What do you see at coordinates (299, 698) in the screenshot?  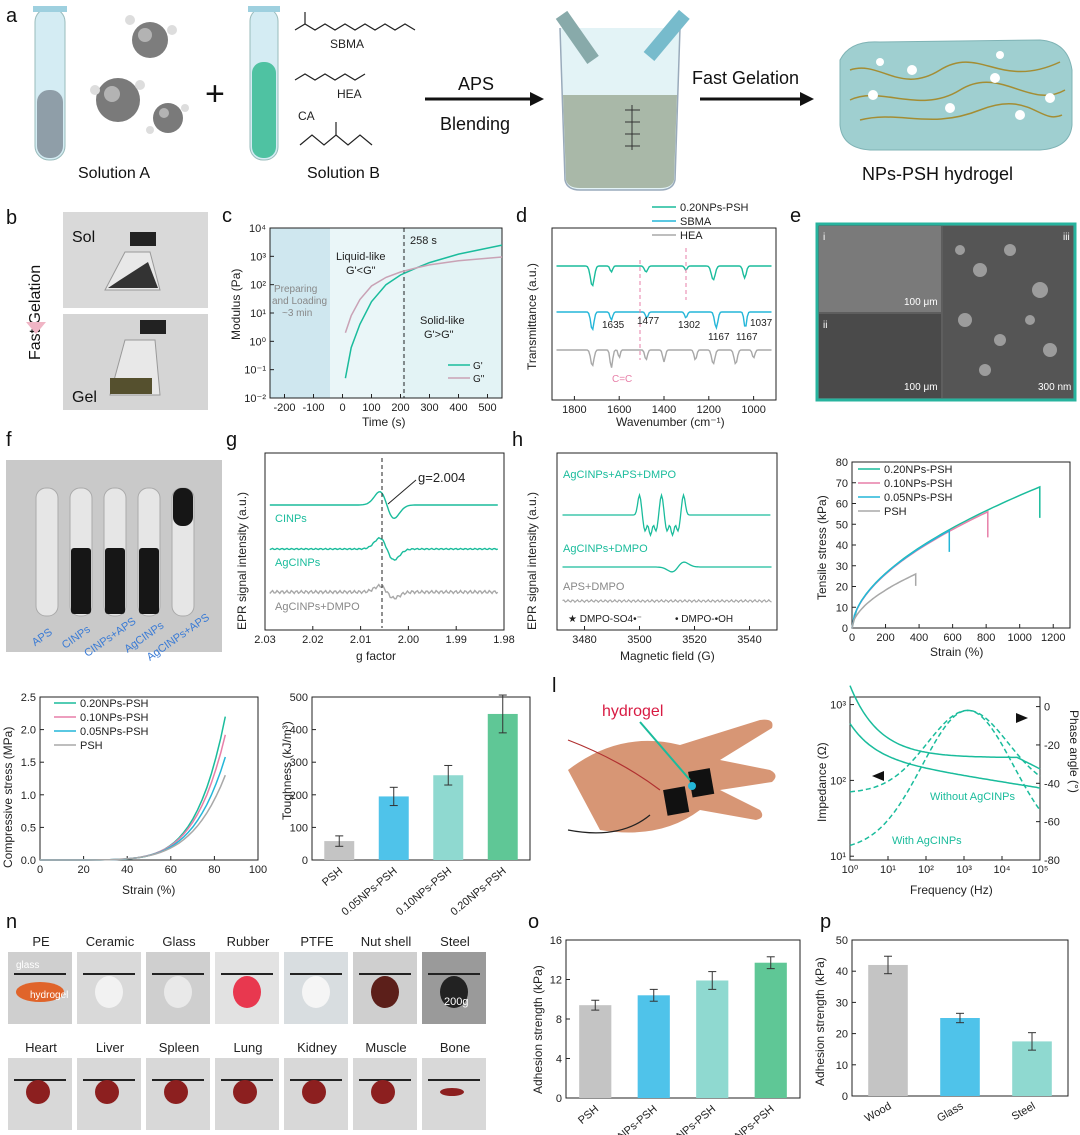 I see `k-plot-ytick-label: 500` at bounding box center [299, 698].